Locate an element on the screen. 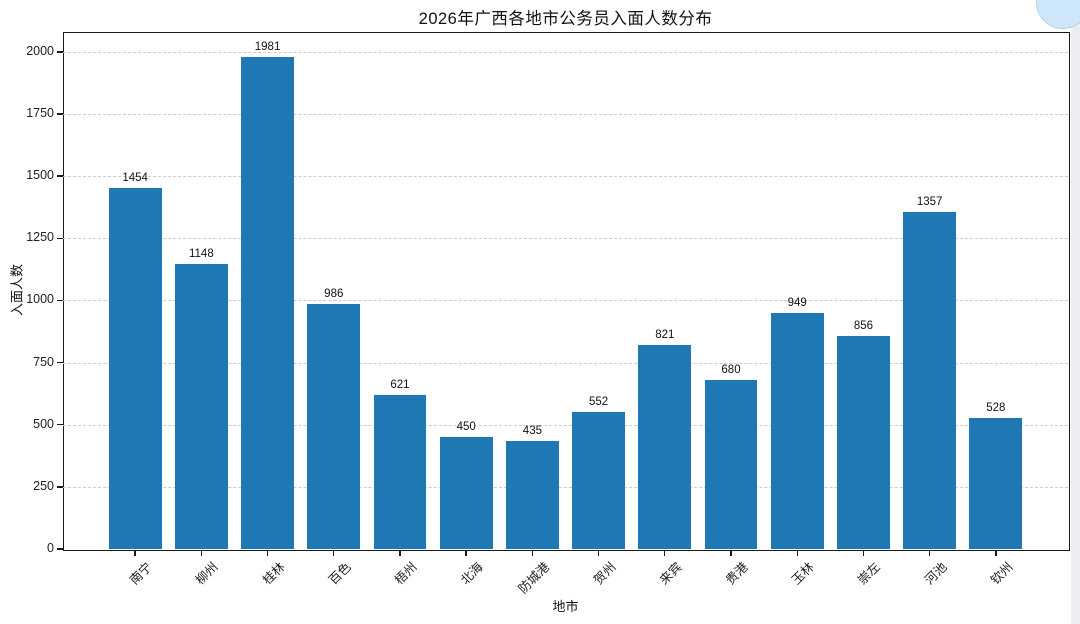  y-axis-label: 入面人数 is located at coordinates (17, 290).